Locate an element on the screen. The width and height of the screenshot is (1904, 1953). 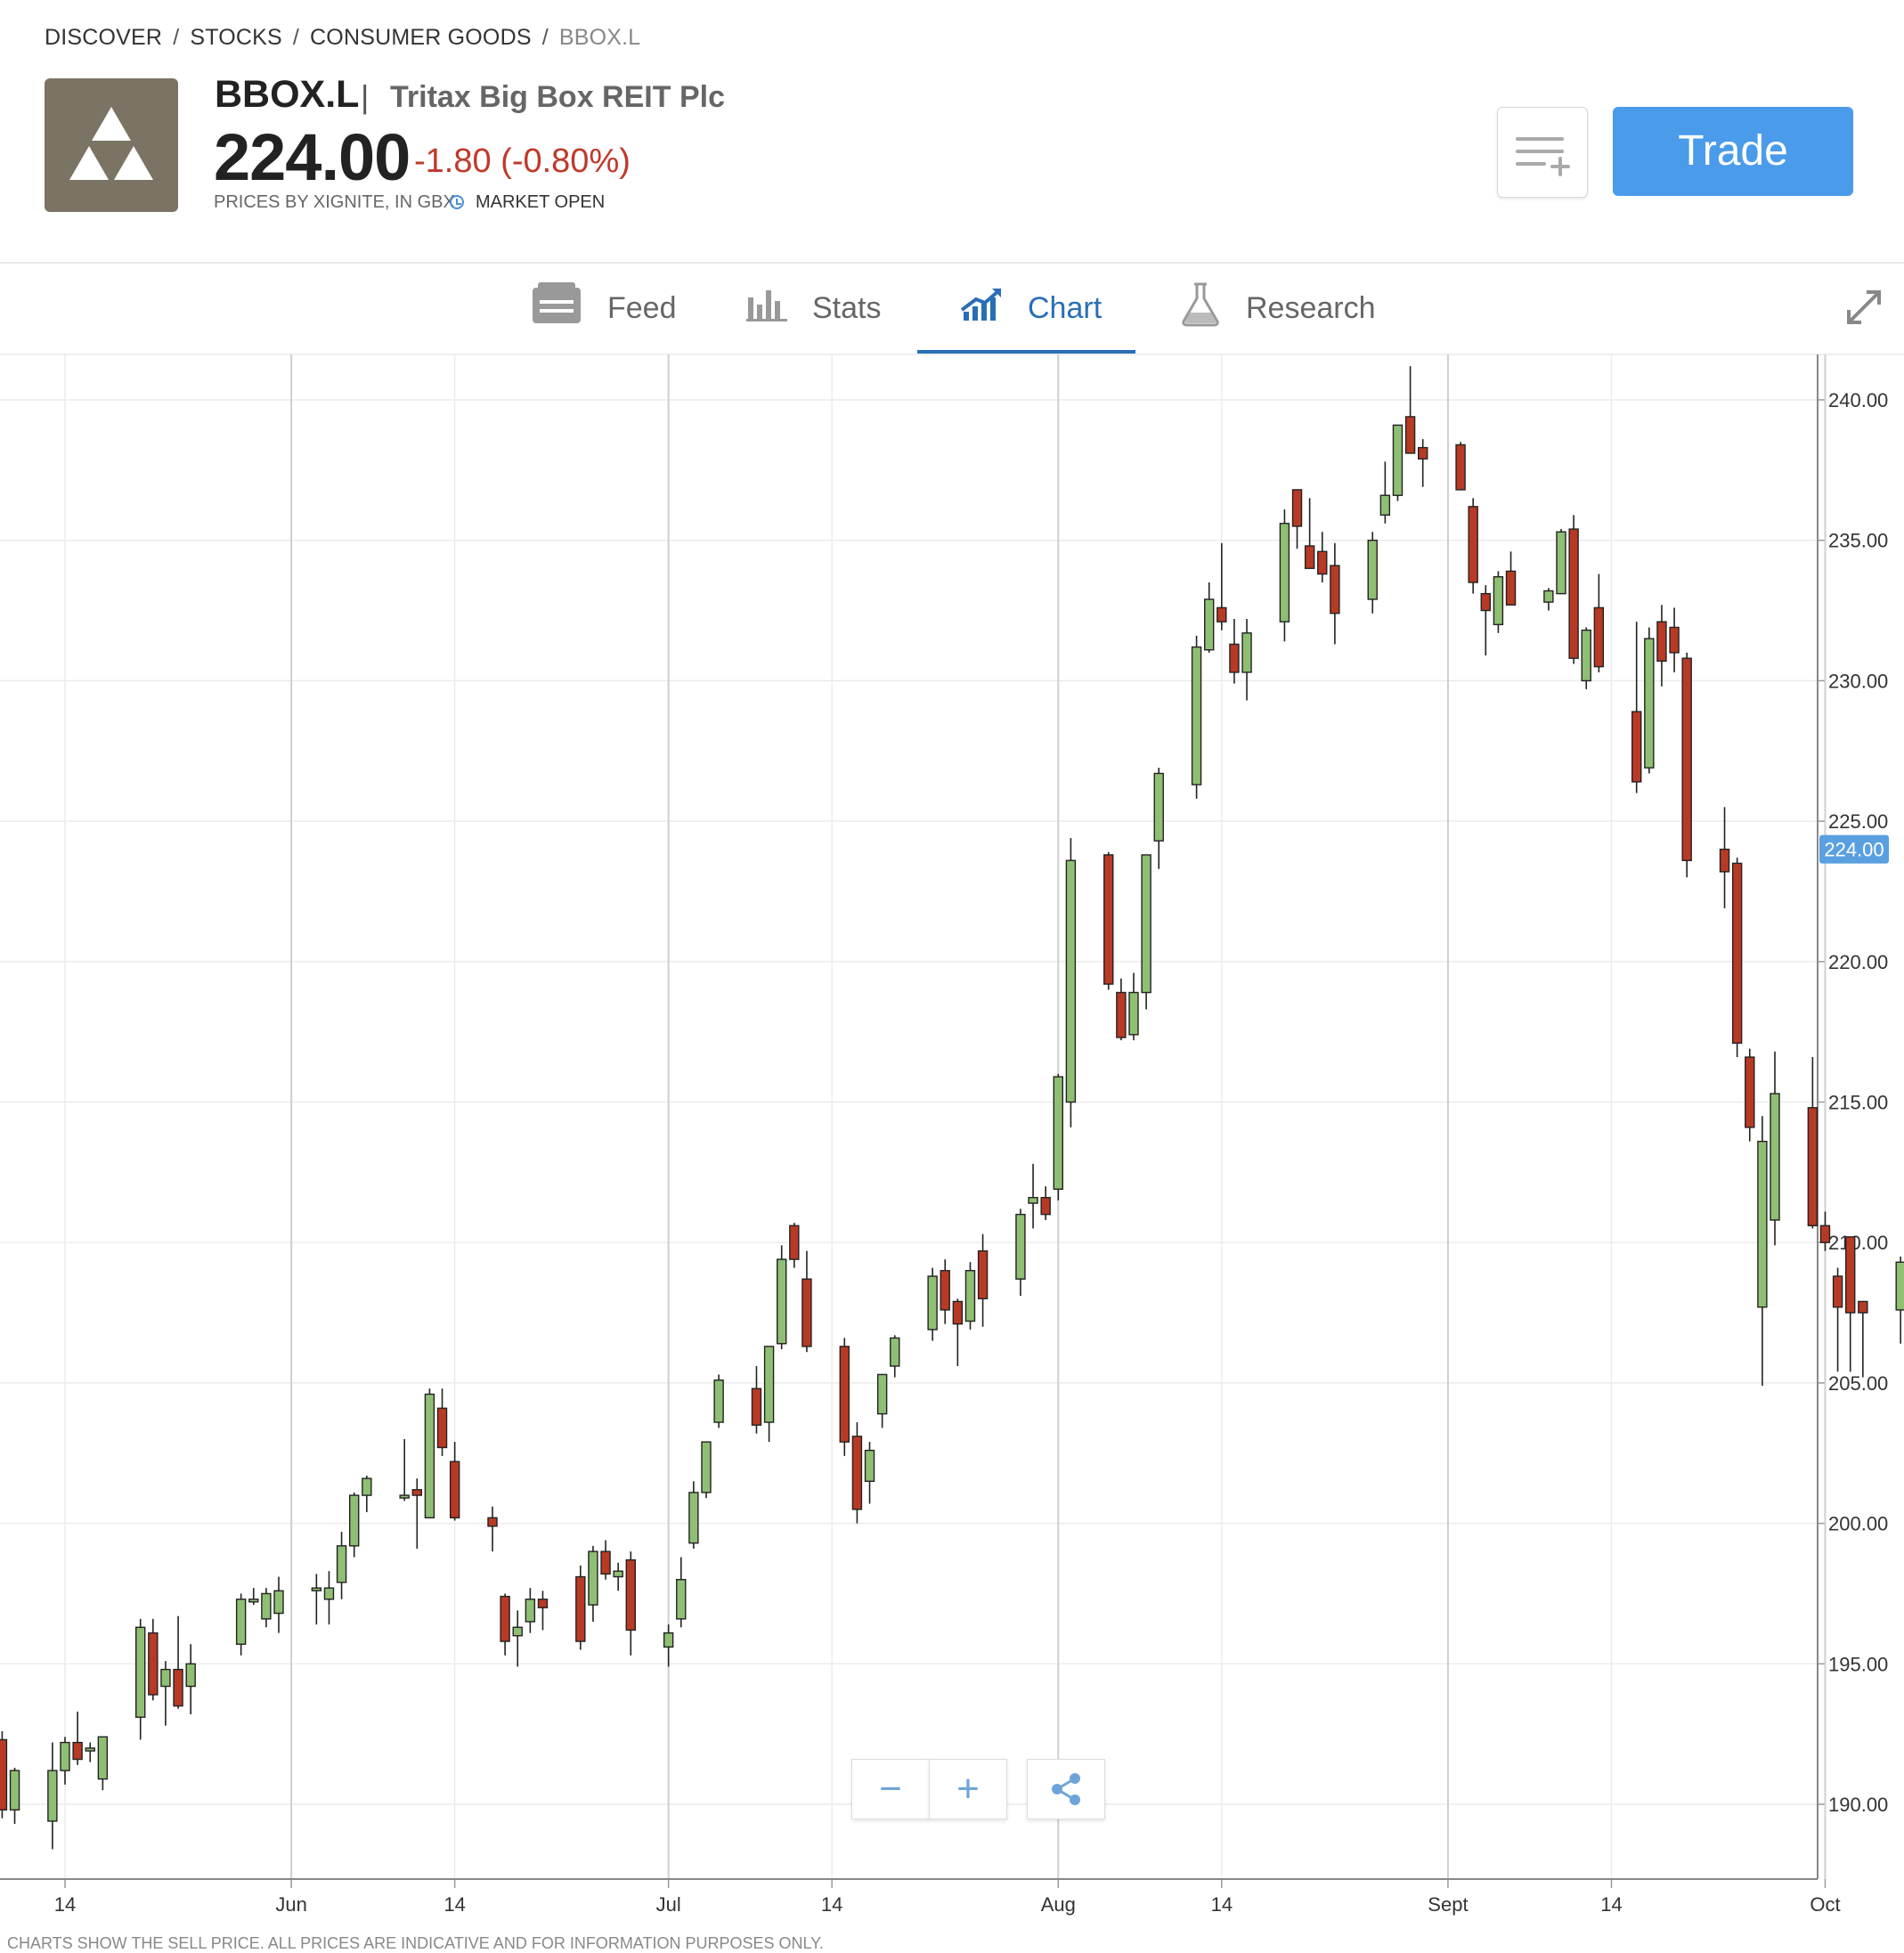
active-tab-indicator is located at coordinates (1026, 352).